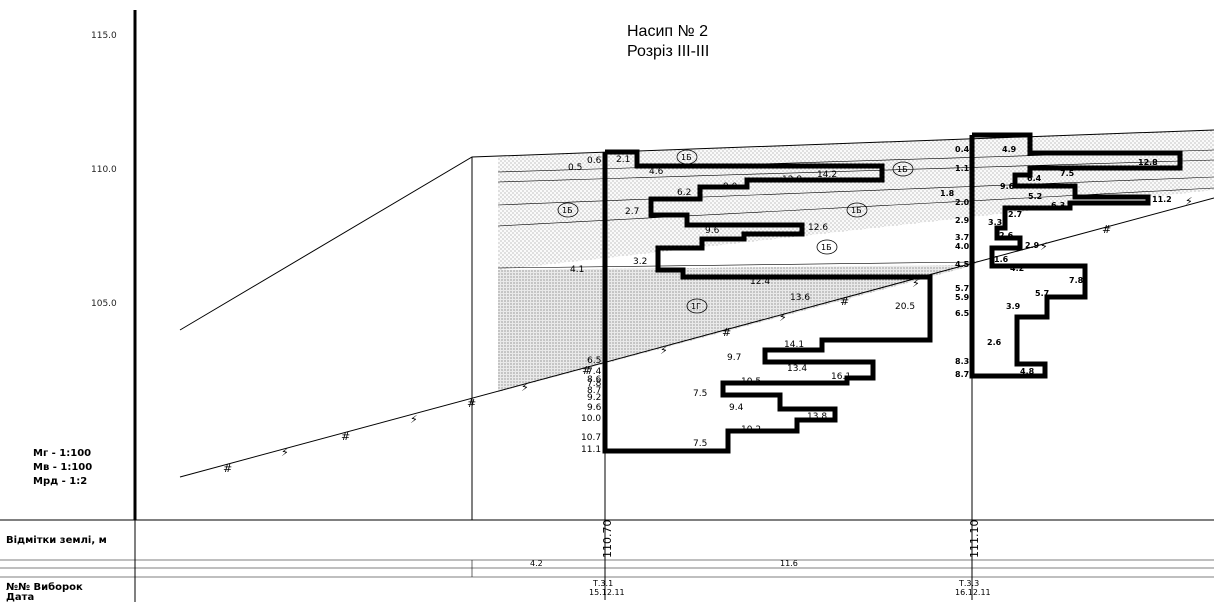 The height and width of the screenshot is (602, 1214). What do you see at coordinates (607, 592) in the screenshot?
I see `borehole-1-date: 15.12.11` at bounding box center [607, 592].